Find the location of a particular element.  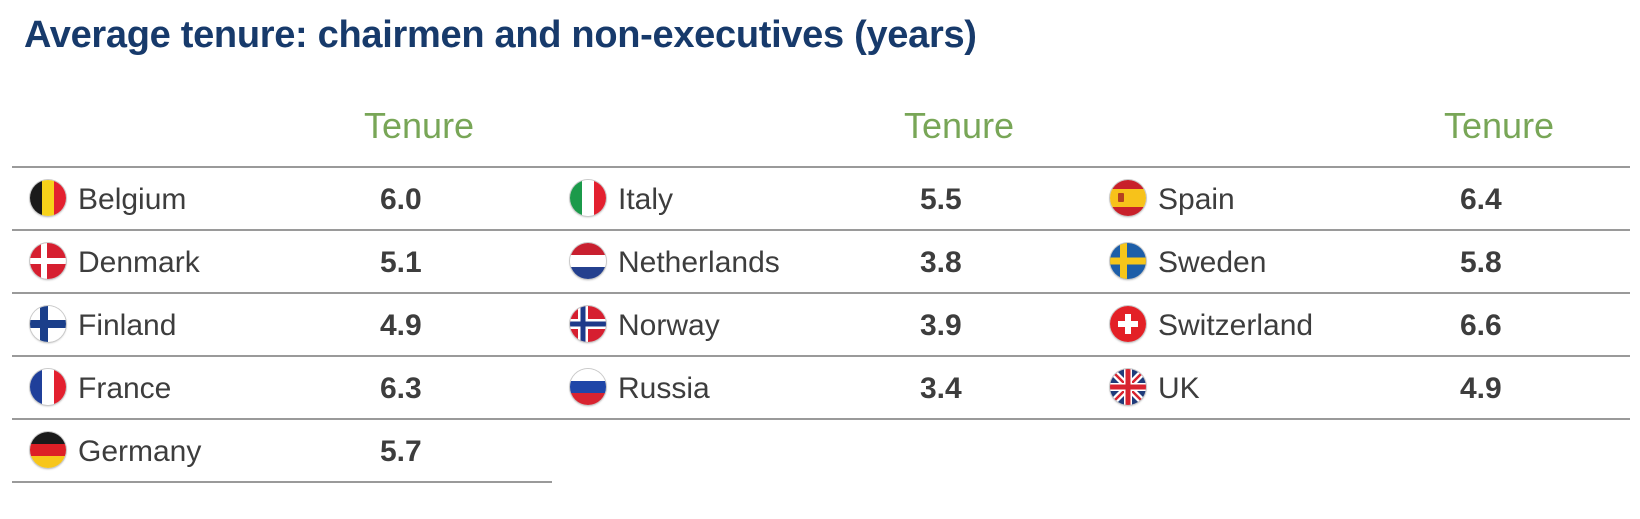

spain-flag-icon is located at coordinates (1128, 198).